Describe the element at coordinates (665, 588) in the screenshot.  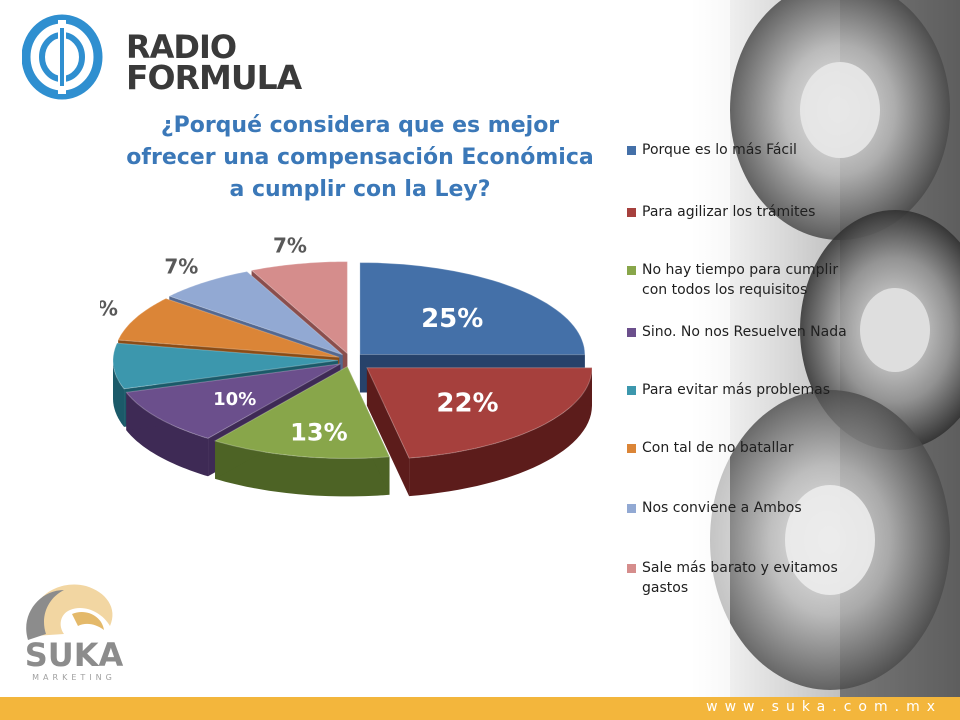
I see `legend-label-line: gastos` at that location.